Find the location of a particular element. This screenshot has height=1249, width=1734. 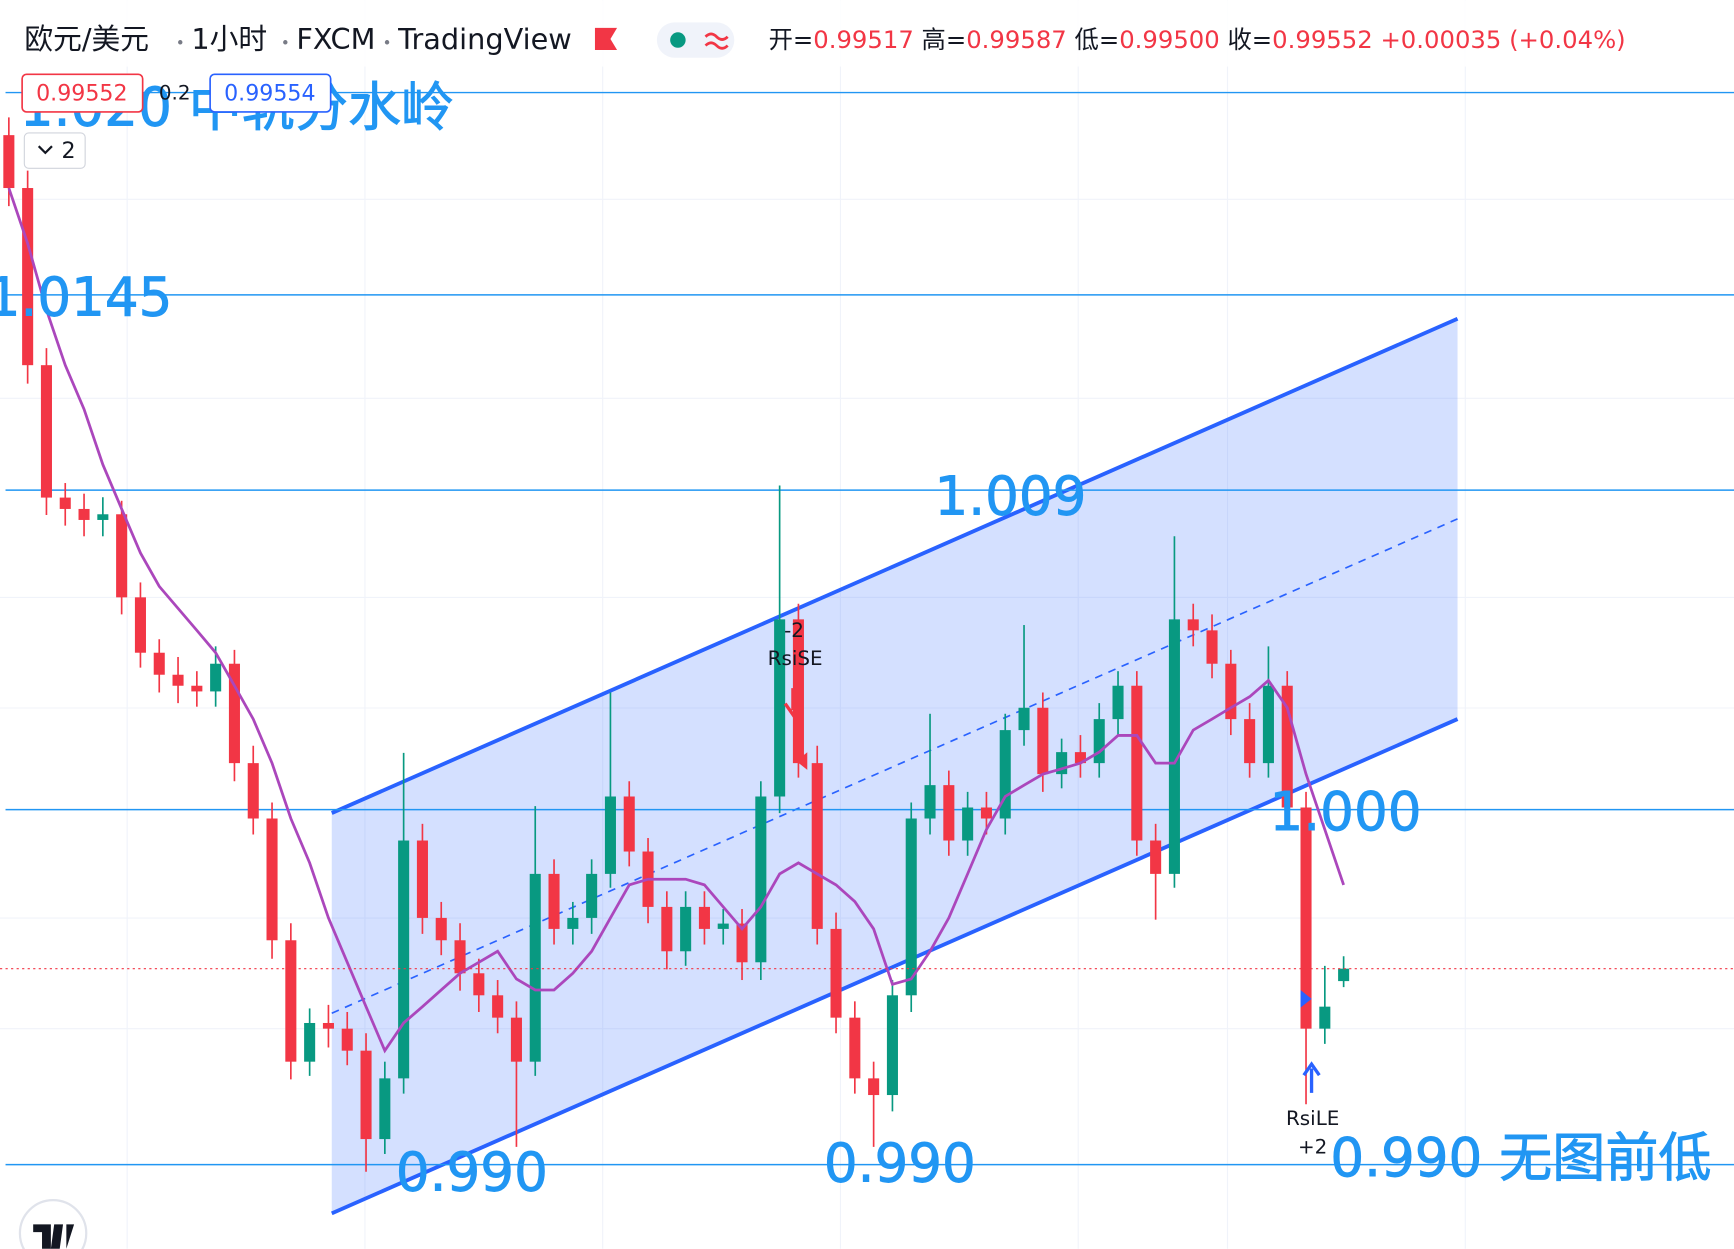

ohlc-label: 低= is located at coordinates (1097, 39).